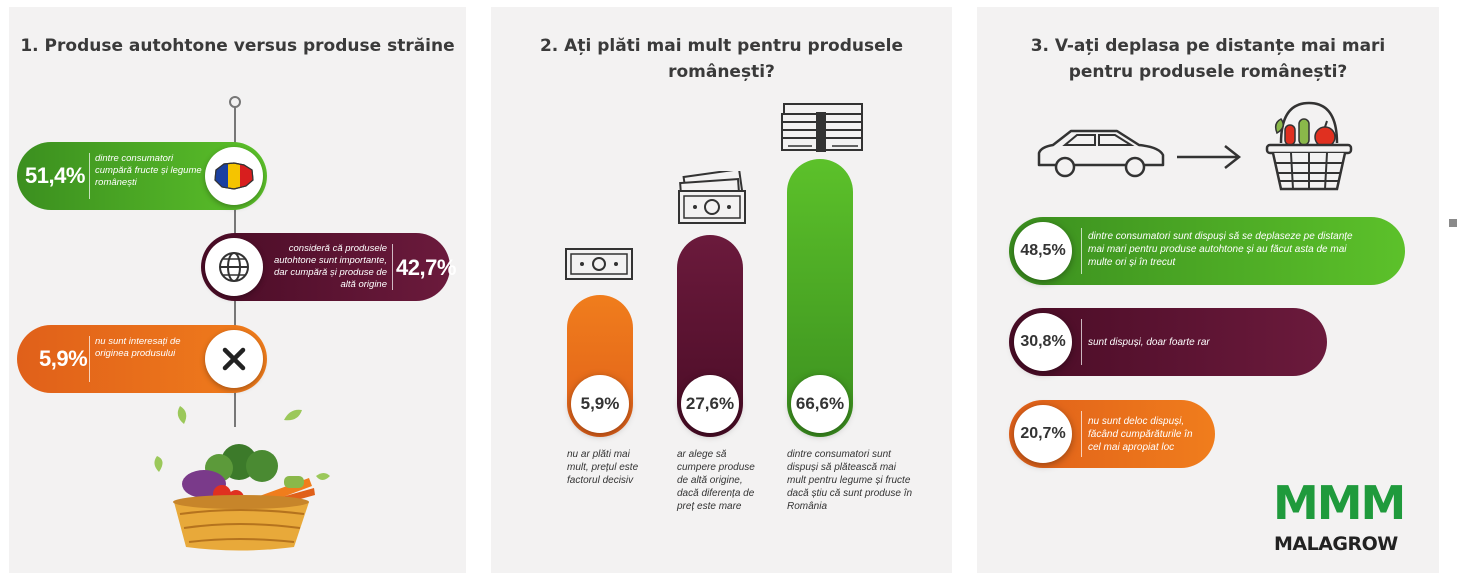 Image resolution: width=1463 pixels, height=578 pixels. What do you see at coordinates (712, 197) in the screenshot?
I see `banknotes-icon` at bounding box center [712, 197].